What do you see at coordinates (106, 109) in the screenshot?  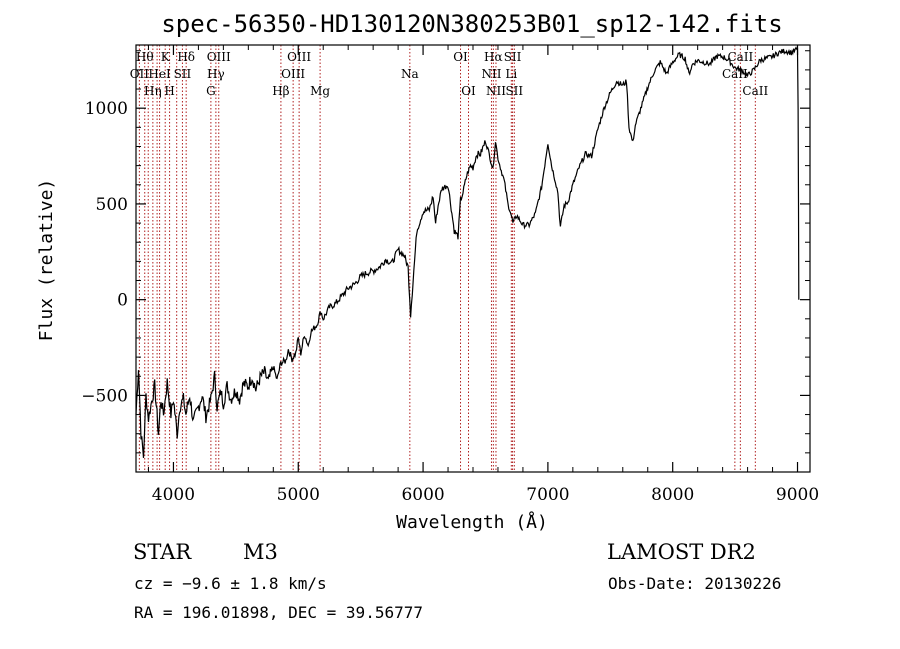 I see `y-tick-label: 1000` at bounding box center [106, 109].